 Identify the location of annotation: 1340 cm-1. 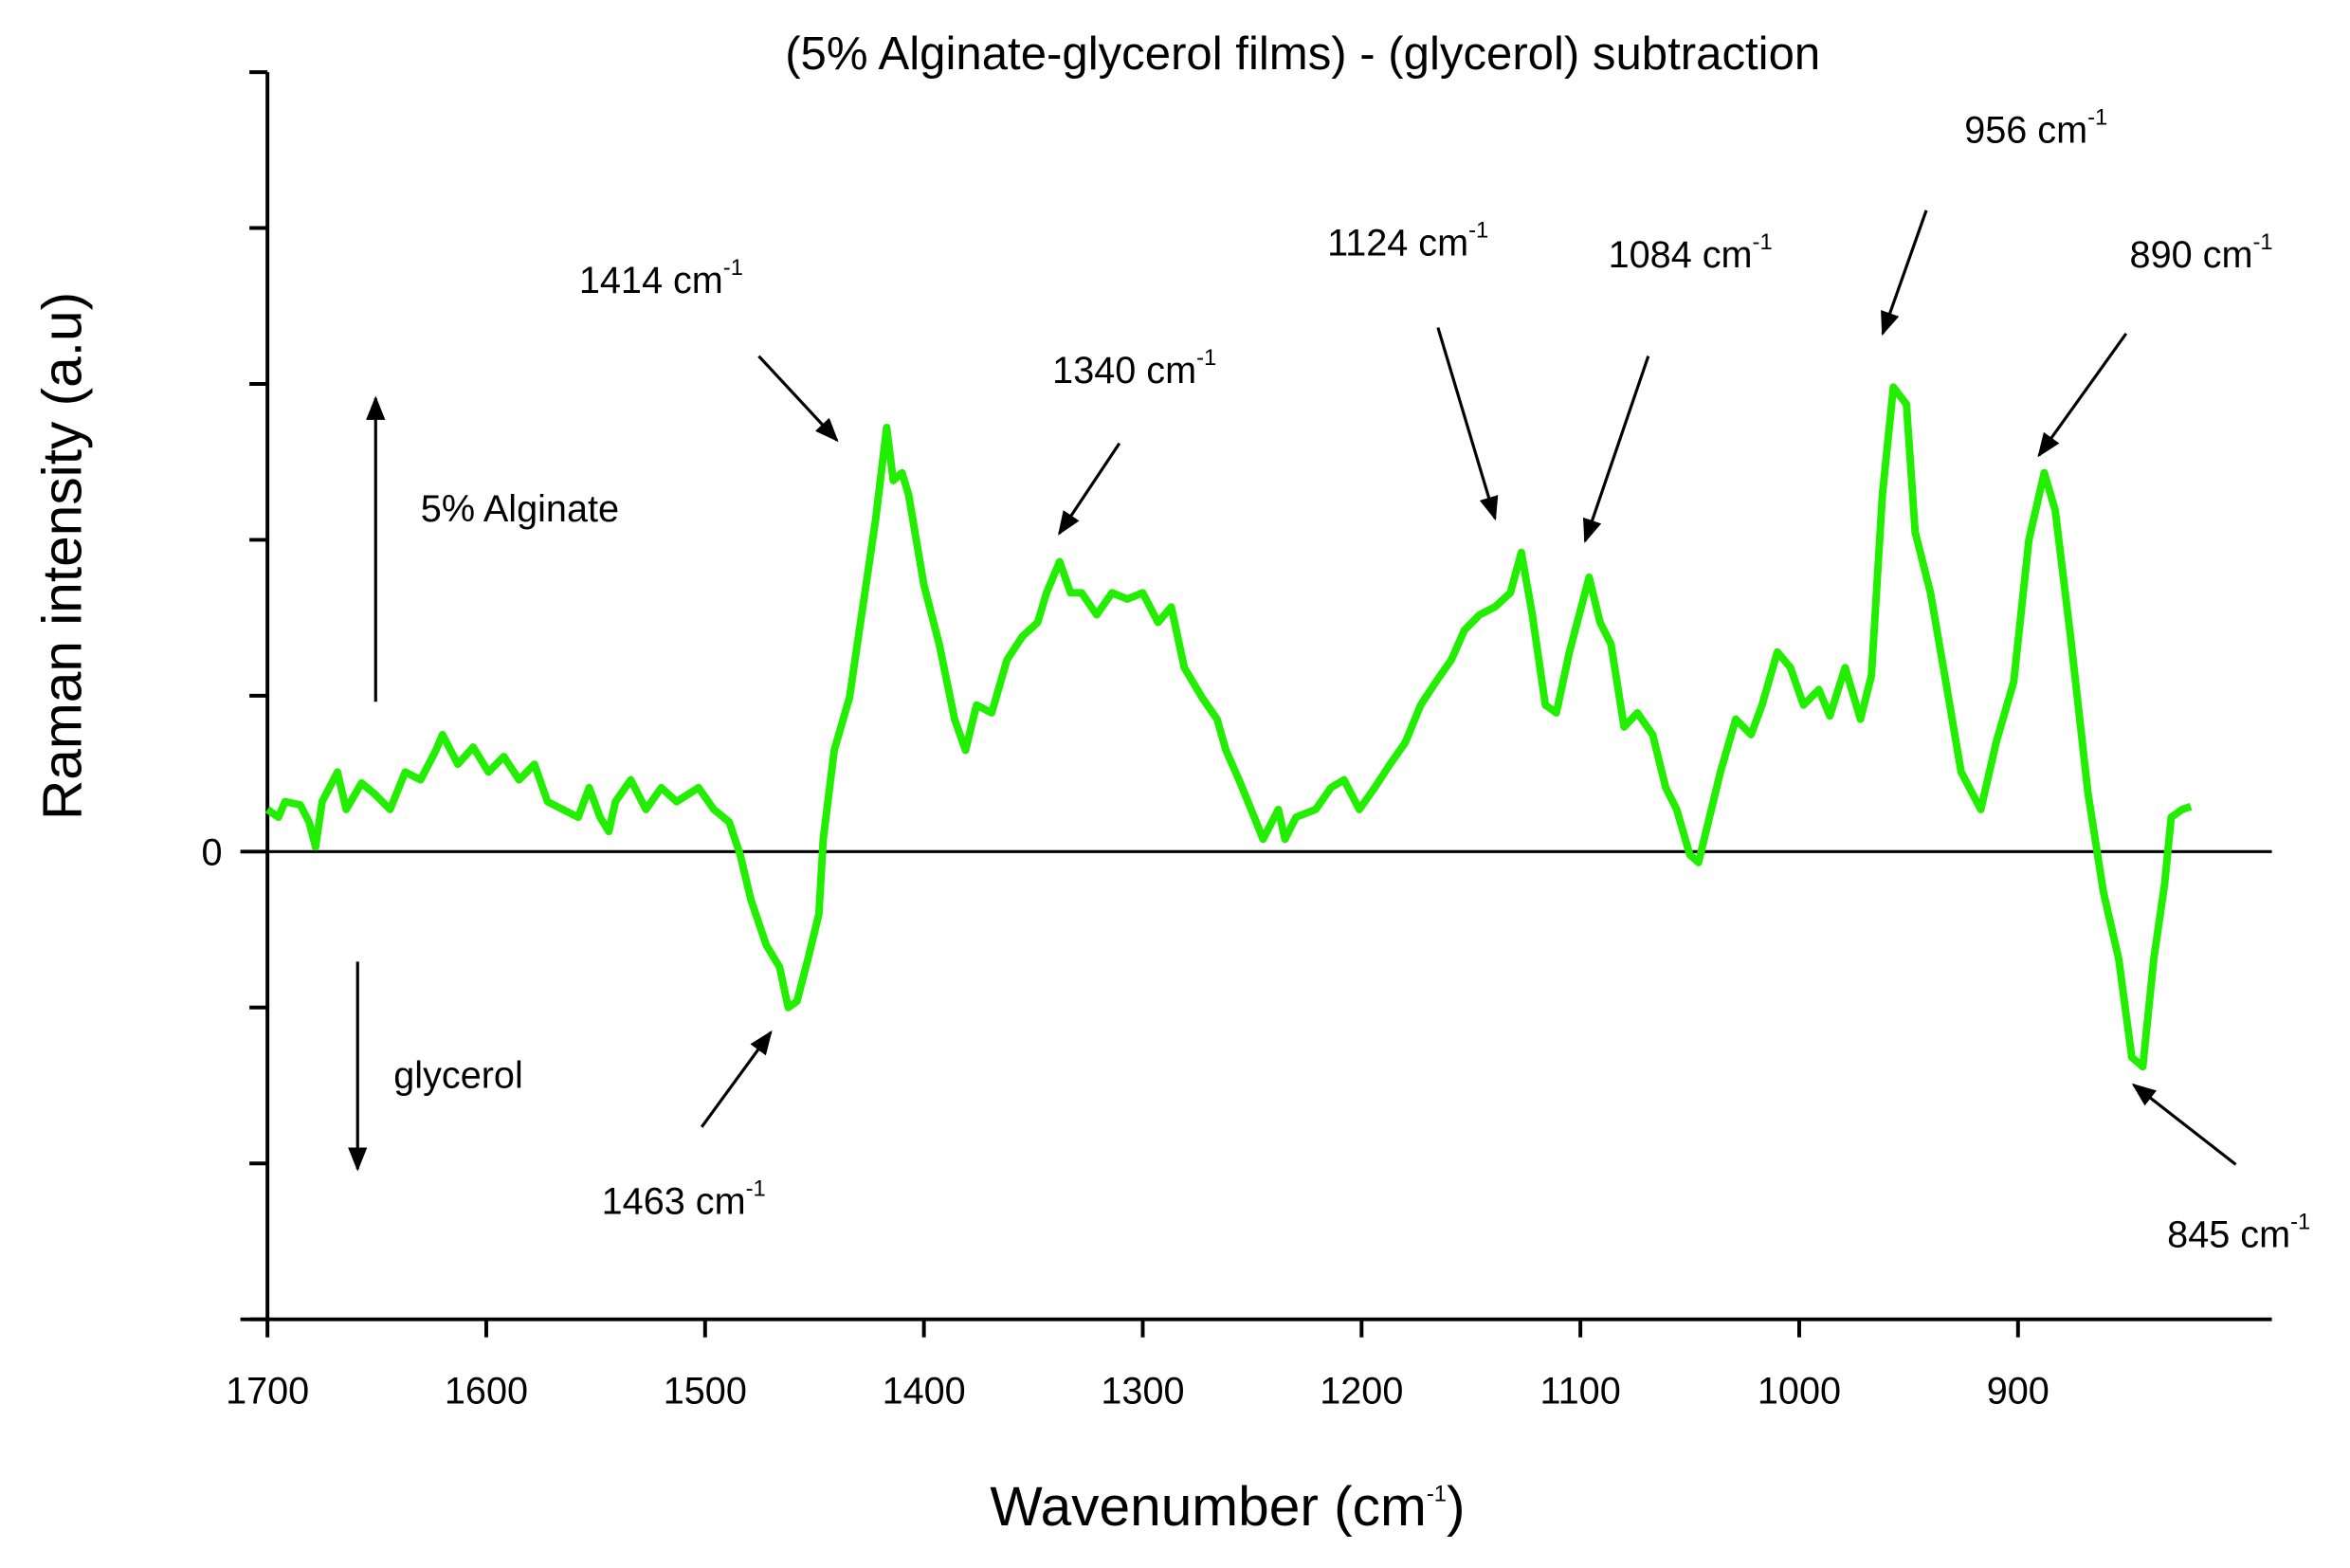
(1134, 368).